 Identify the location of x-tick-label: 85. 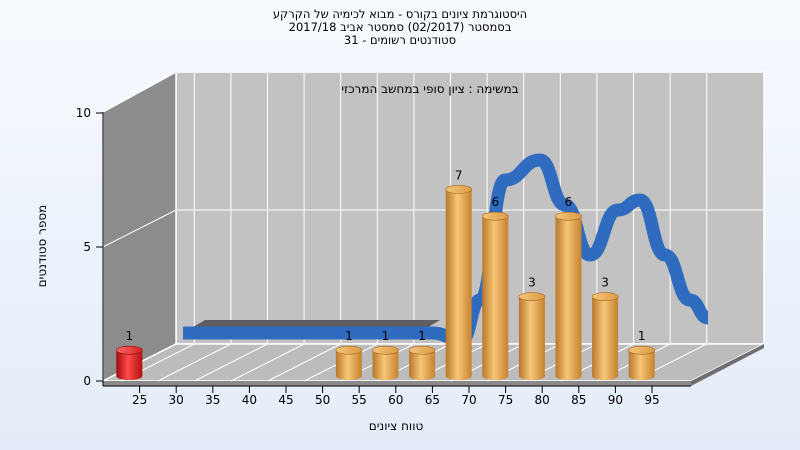
(578, 400).